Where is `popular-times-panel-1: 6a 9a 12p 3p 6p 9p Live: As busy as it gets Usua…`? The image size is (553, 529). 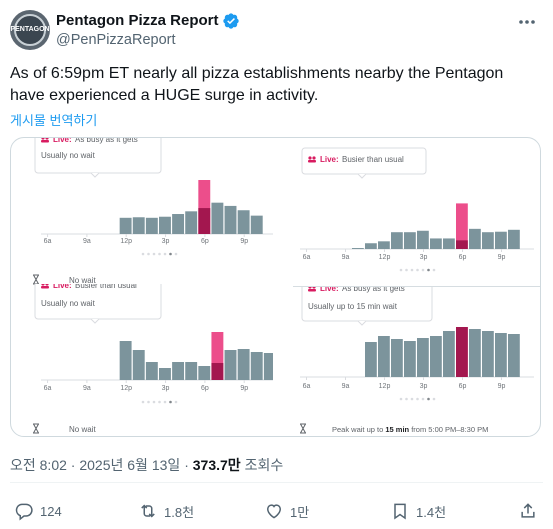
popular-times-panel-1: 6a 9a 12p 3p 6p 9p Live: As busy as it gets Usua… is located at coordinates (146, 213).